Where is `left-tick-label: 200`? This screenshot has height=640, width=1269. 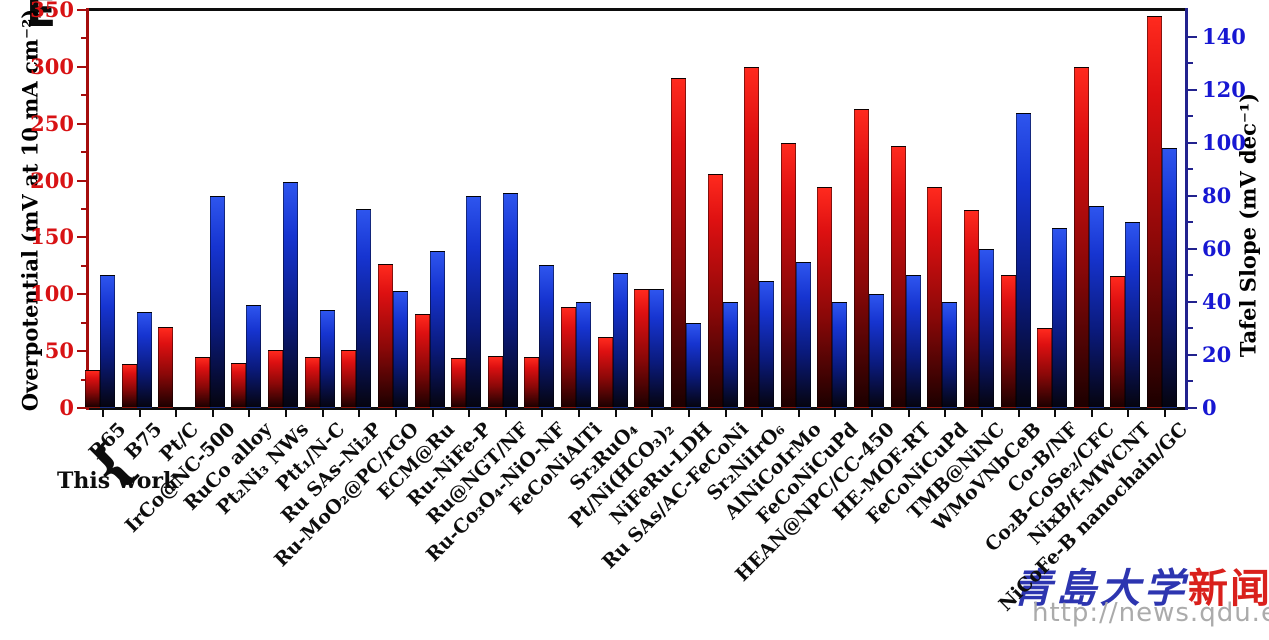 left-tick-label: 200 is located at coordinates (52, 180).